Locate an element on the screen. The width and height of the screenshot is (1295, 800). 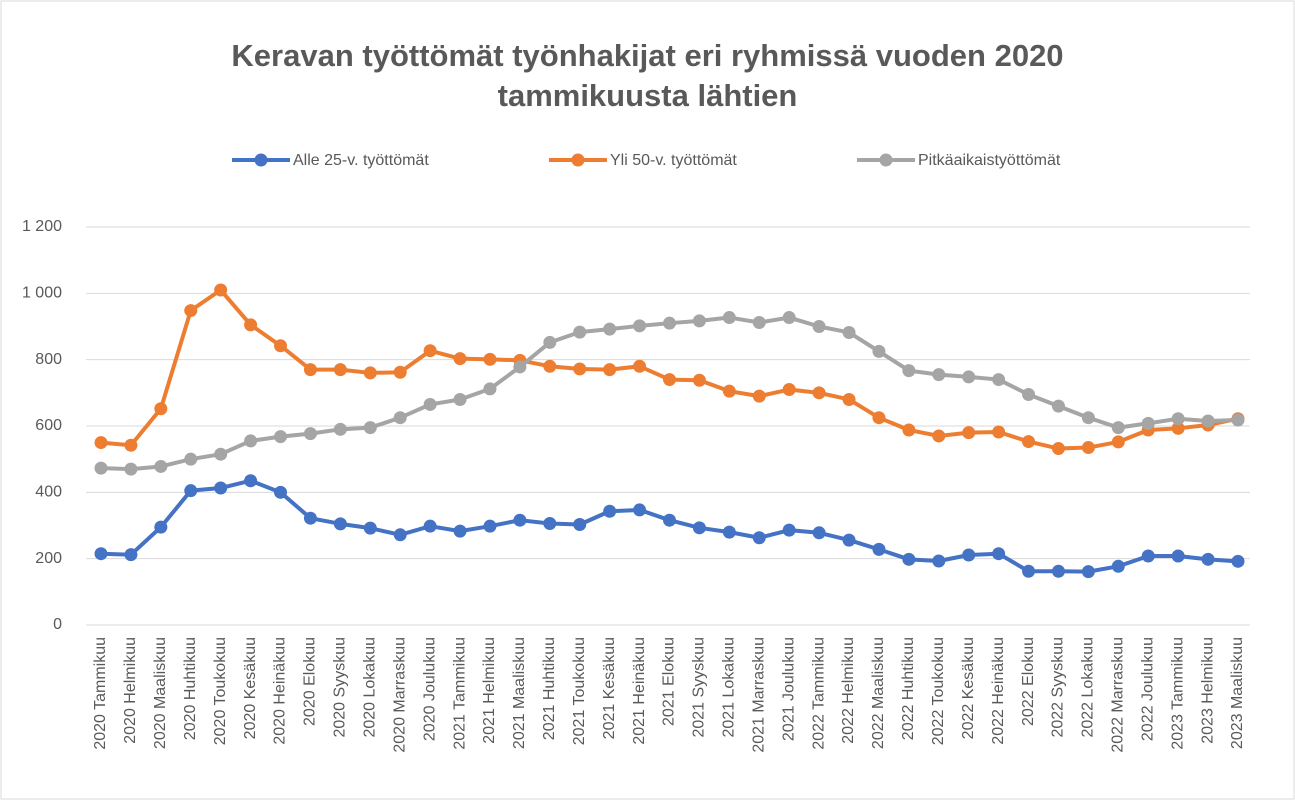
x-tick-label: 2020 Huhtikuu is located at coordinates (190, 688).